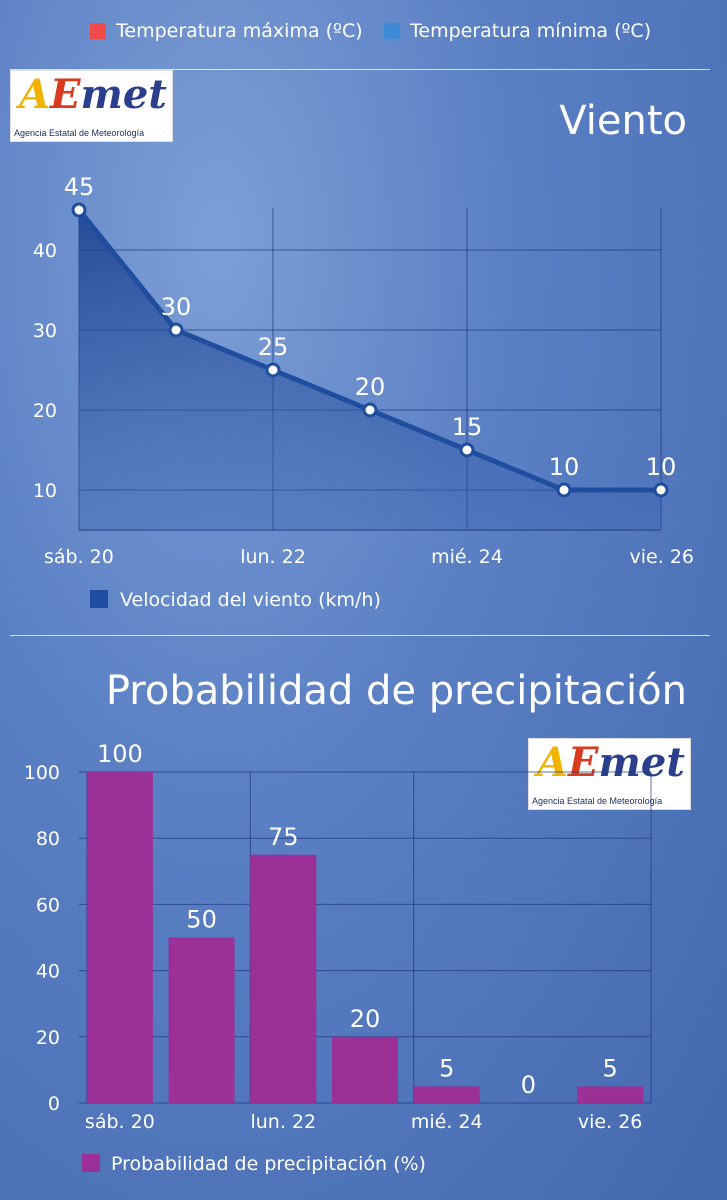  Describe the element at coordinates (45, 411) in the screenshot. I see `wind-y-tick-label: 20` at that location.